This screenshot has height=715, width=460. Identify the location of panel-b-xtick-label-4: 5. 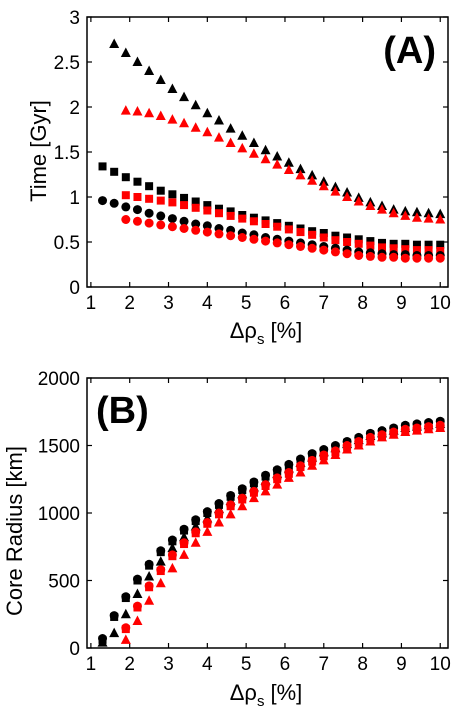
(246, 664).